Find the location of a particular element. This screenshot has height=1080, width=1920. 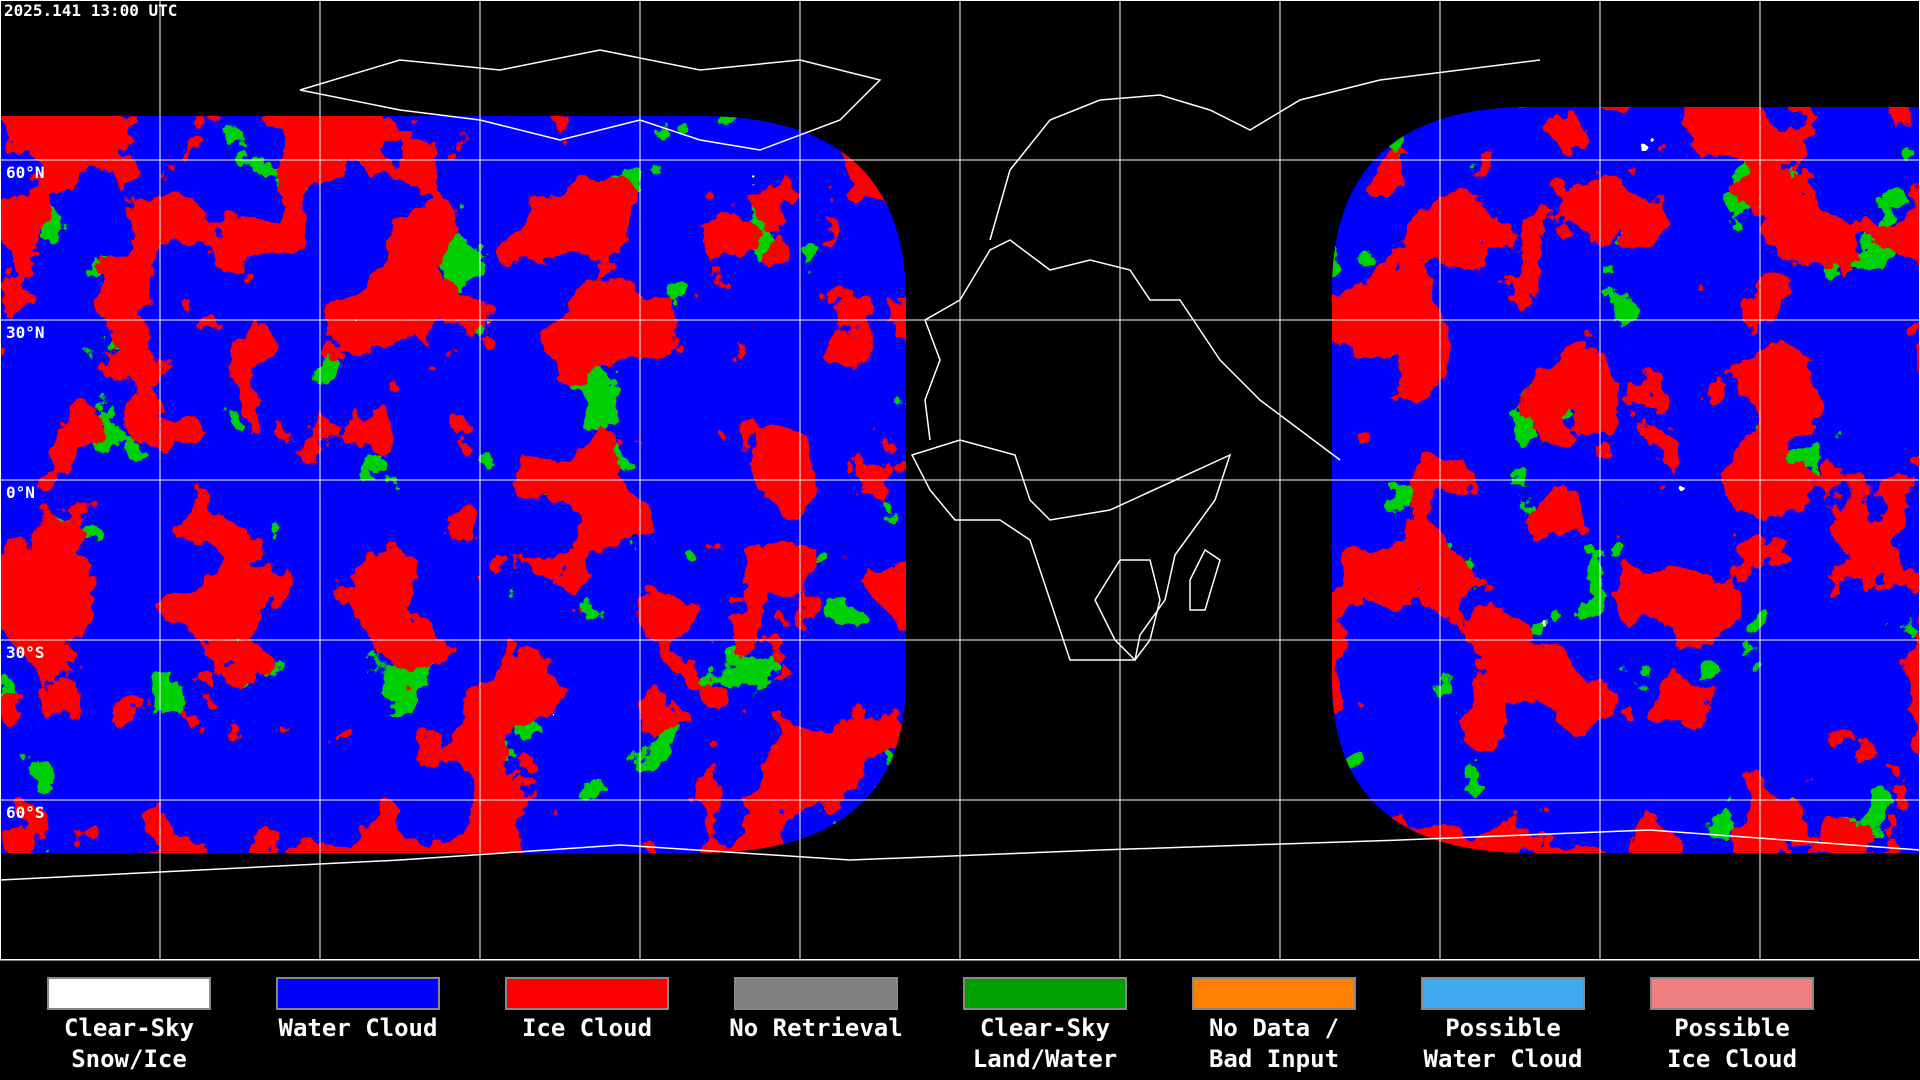

latitude-label: 30°N is located at coordinates (25, 332).